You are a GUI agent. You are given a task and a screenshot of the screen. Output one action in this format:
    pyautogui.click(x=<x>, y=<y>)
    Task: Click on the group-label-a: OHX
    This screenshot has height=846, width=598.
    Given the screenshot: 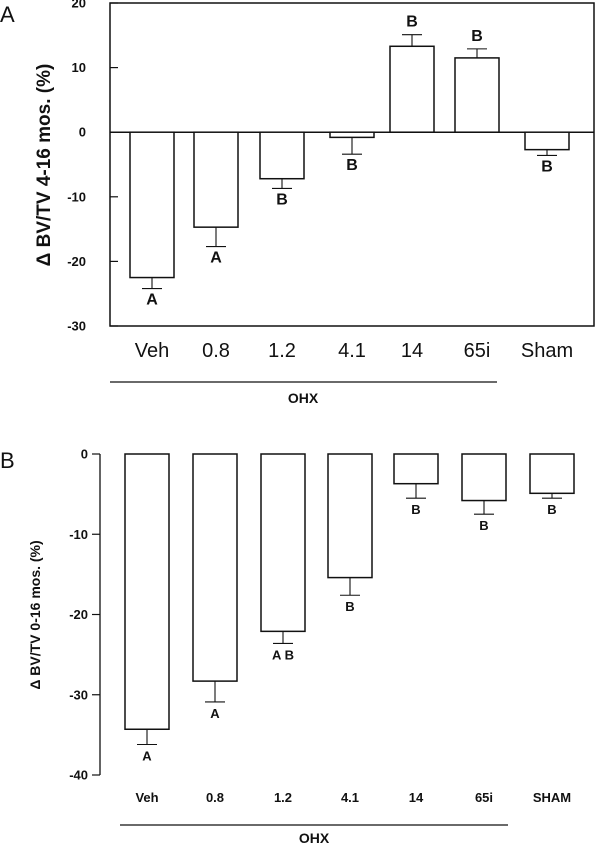 What is the action you would take?
    pyautogui.click(x=303, y=398)
    